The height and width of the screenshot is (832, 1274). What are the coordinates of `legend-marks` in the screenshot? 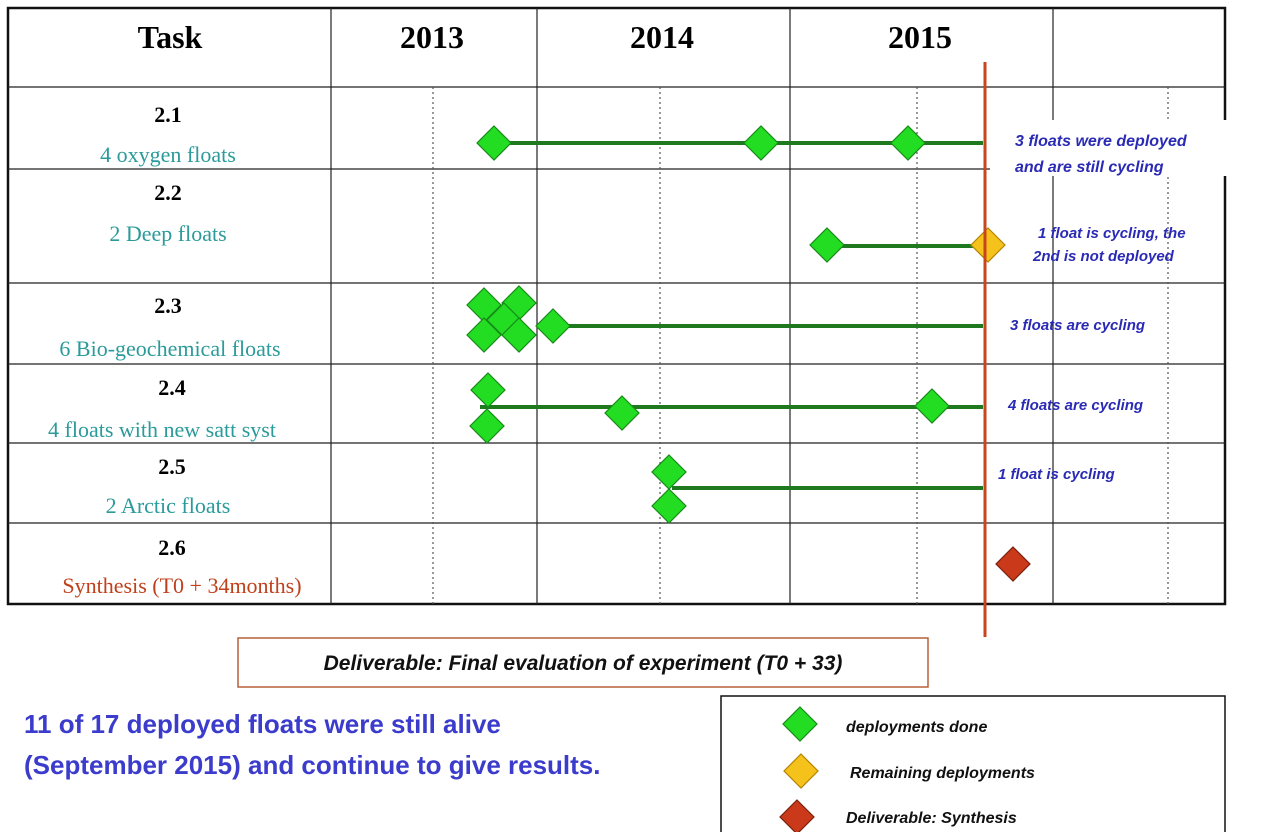 It's located at (799, 769).